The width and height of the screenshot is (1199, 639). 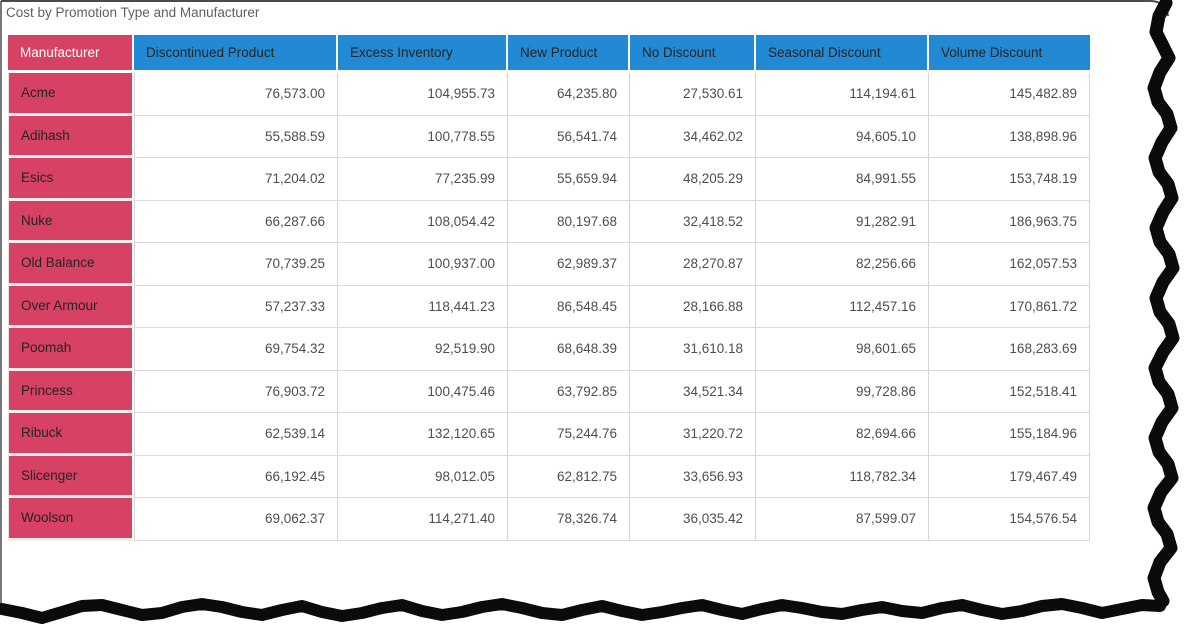 What do you see at coordinates (423, 264) in the screenshot?
I see `cell-excess-inventory: 100,937.00` at bounding box center [423, 264].